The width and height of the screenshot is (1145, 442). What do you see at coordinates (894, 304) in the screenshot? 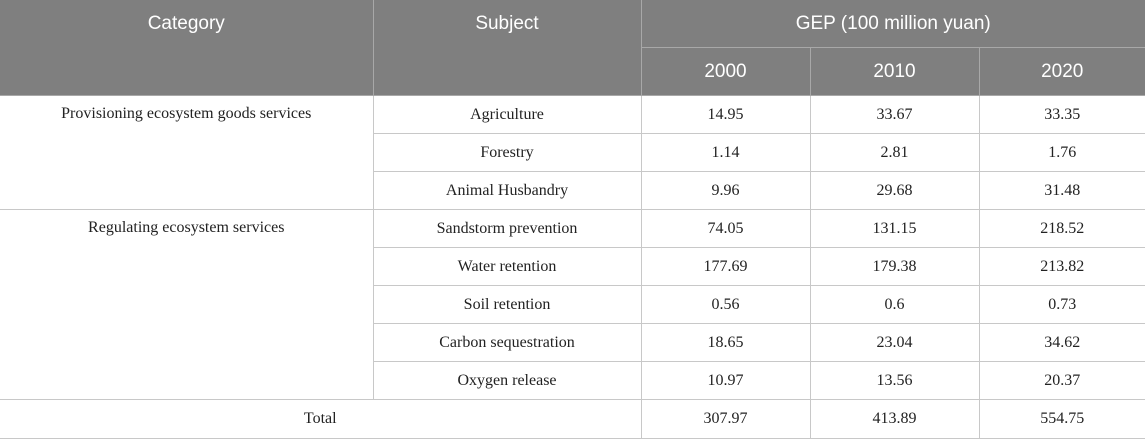
I see `value-cell: 0.6` at bounding box center [894, 304].